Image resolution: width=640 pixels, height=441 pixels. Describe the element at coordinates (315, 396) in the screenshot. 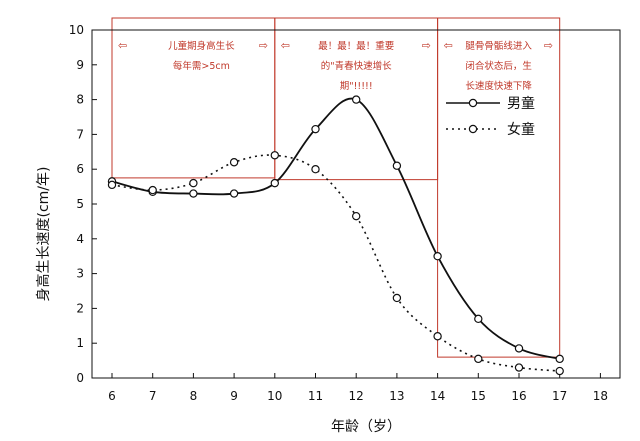

I see `x-tick-label: 11` at that location.